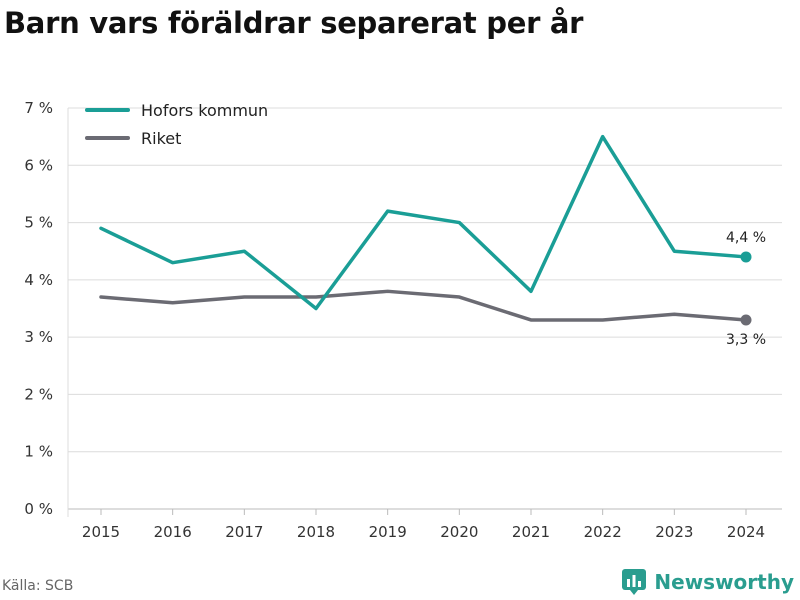 Image resolution: width=800 pixels, height=600 pixels. Describe the element at coordinates (746, 532) in the screenshot. I see `x-tick-label: 2024` at that location.